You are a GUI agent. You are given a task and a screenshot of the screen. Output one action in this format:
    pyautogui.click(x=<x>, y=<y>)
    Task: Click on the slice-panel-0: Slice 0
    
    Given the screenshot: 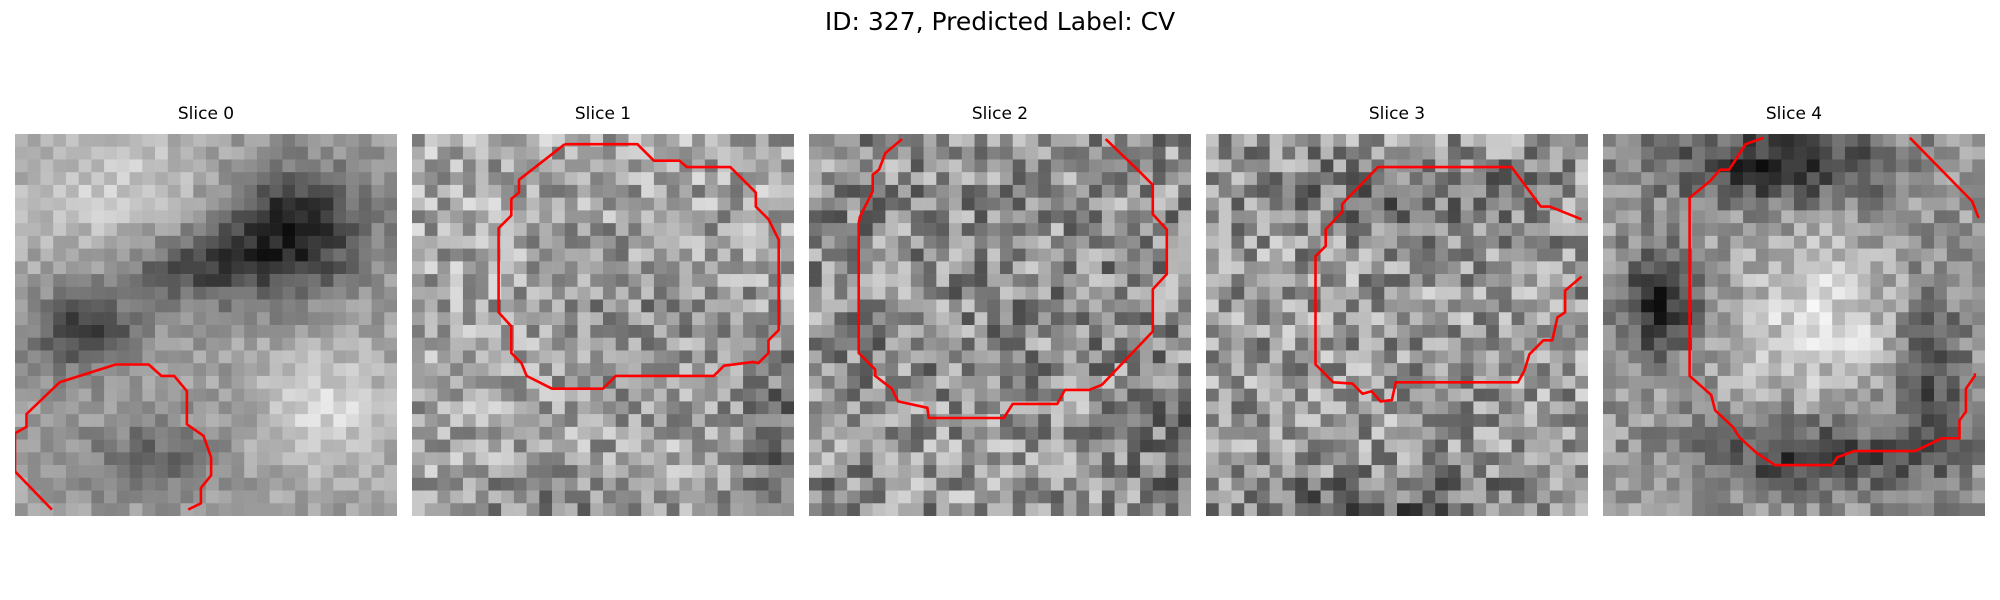 What is the action you would take?
    pyautogui.click(x=206, y=310)
    